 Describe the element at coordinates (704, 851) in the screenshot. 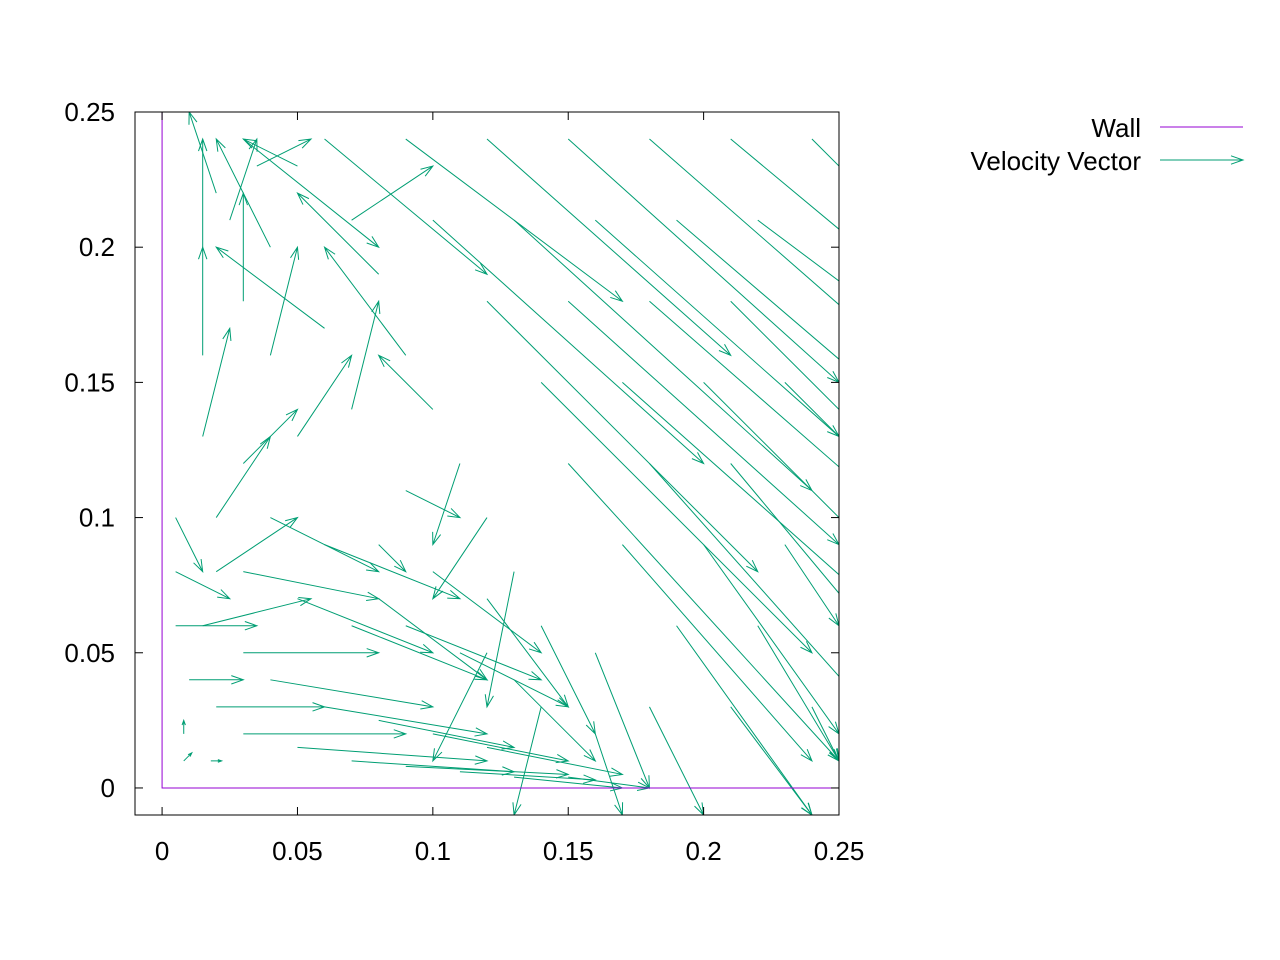

I see `x-tick-label: 0.2` at that location.